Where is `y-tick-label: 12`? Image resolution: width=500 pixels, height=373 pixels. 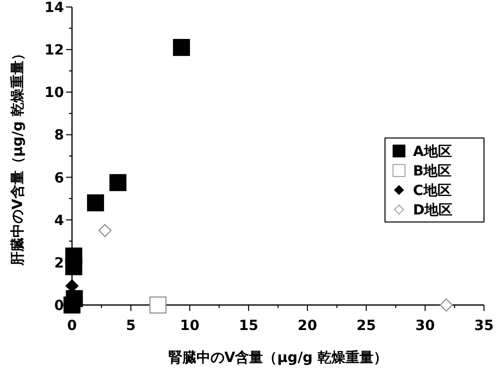
y-tick-label: 12 is located at coordinates (54, 50).